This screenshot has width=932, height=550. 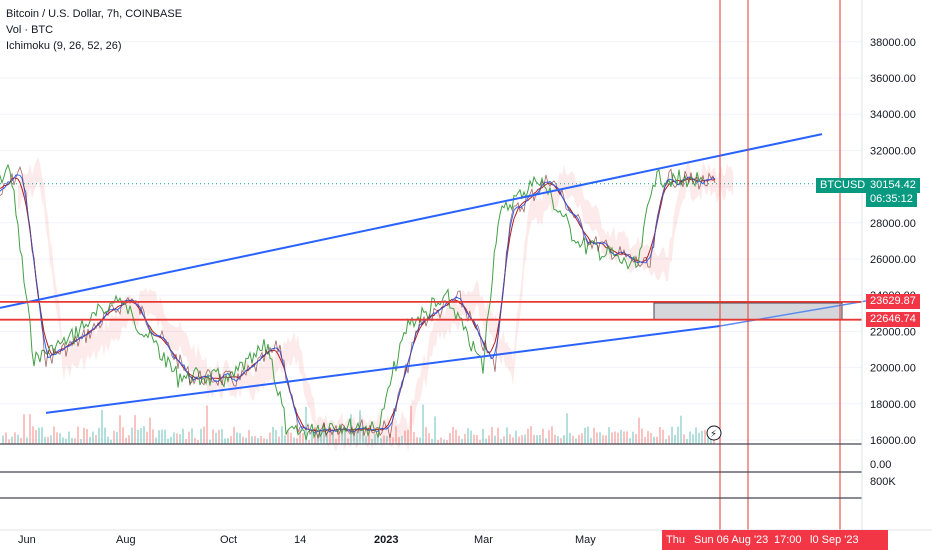 What do you see at coordinates (64, 46) in the screenshot?
I see `legend-indicator: Ichimoku (9, 26, 52, 26)` at bounding box center [64, 46].